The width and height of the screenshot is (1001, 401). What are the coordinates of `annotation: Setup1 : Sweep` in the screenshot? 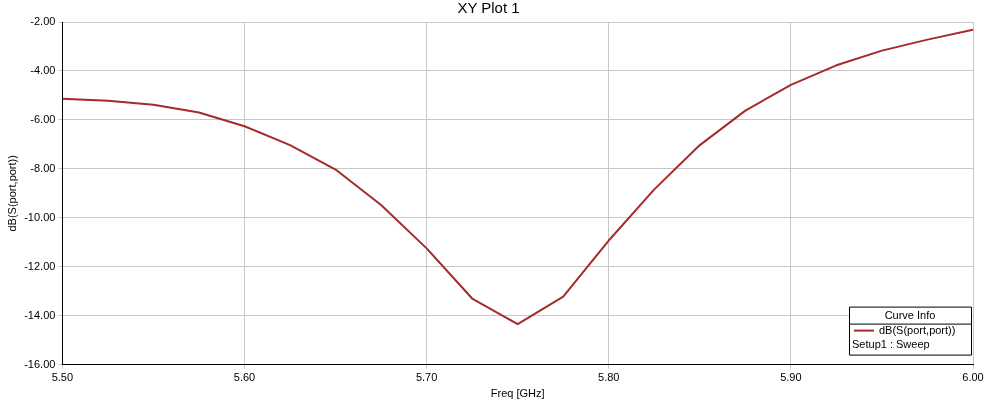 It's located at (891, 343).